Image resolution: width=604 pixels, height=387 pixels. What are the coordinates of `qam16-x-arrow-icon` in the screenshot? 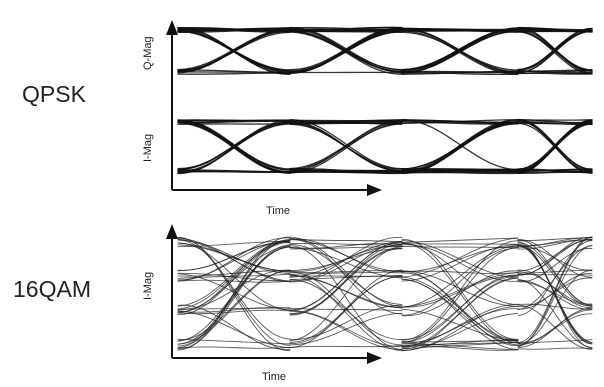 It's located at (374, 358).